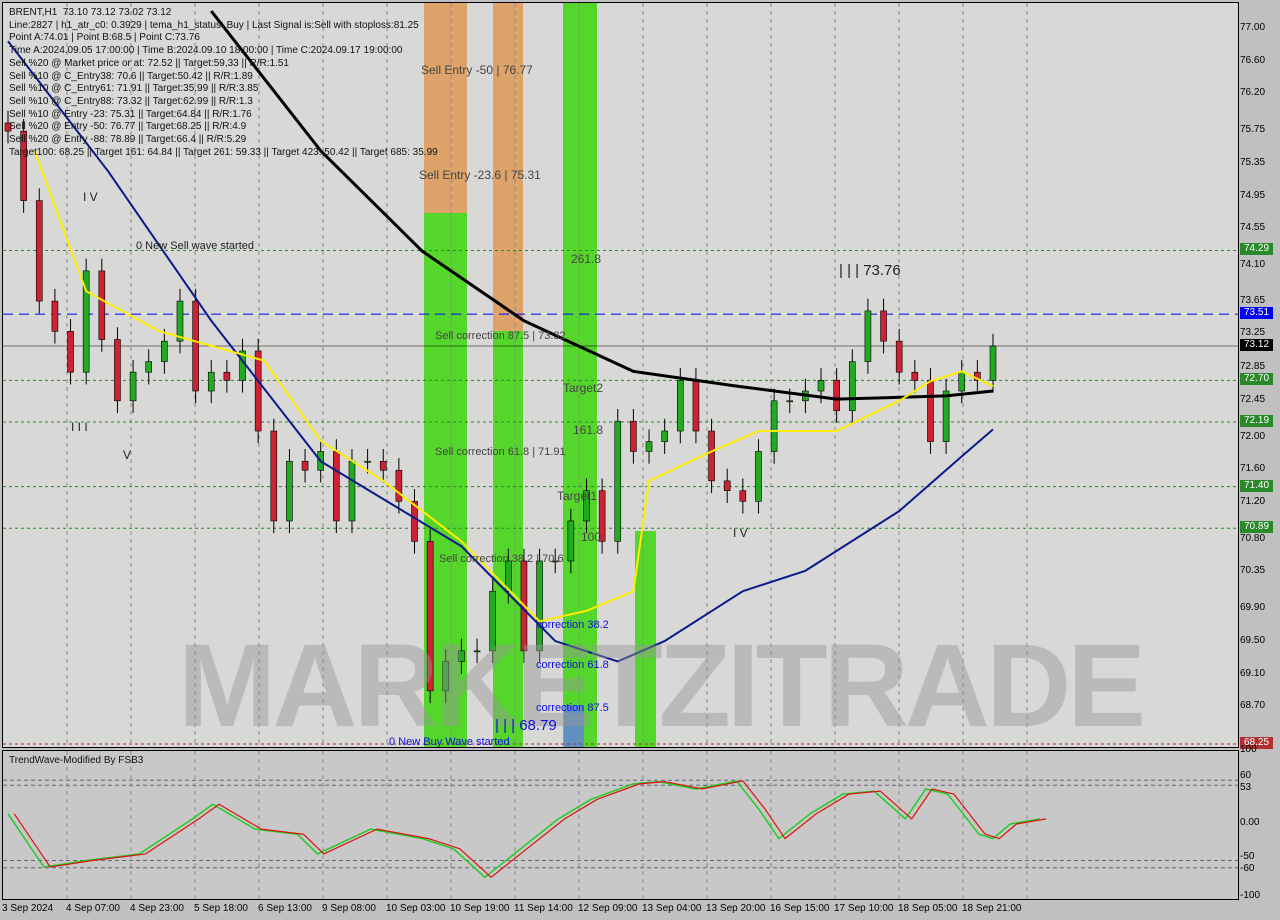 The width and height of the screenshot is (1280, 920). Describe the element at coordinates (195, 246) in the screenshot. I see `new-sell-wave-label: 0 New Sell wave started` at that location.